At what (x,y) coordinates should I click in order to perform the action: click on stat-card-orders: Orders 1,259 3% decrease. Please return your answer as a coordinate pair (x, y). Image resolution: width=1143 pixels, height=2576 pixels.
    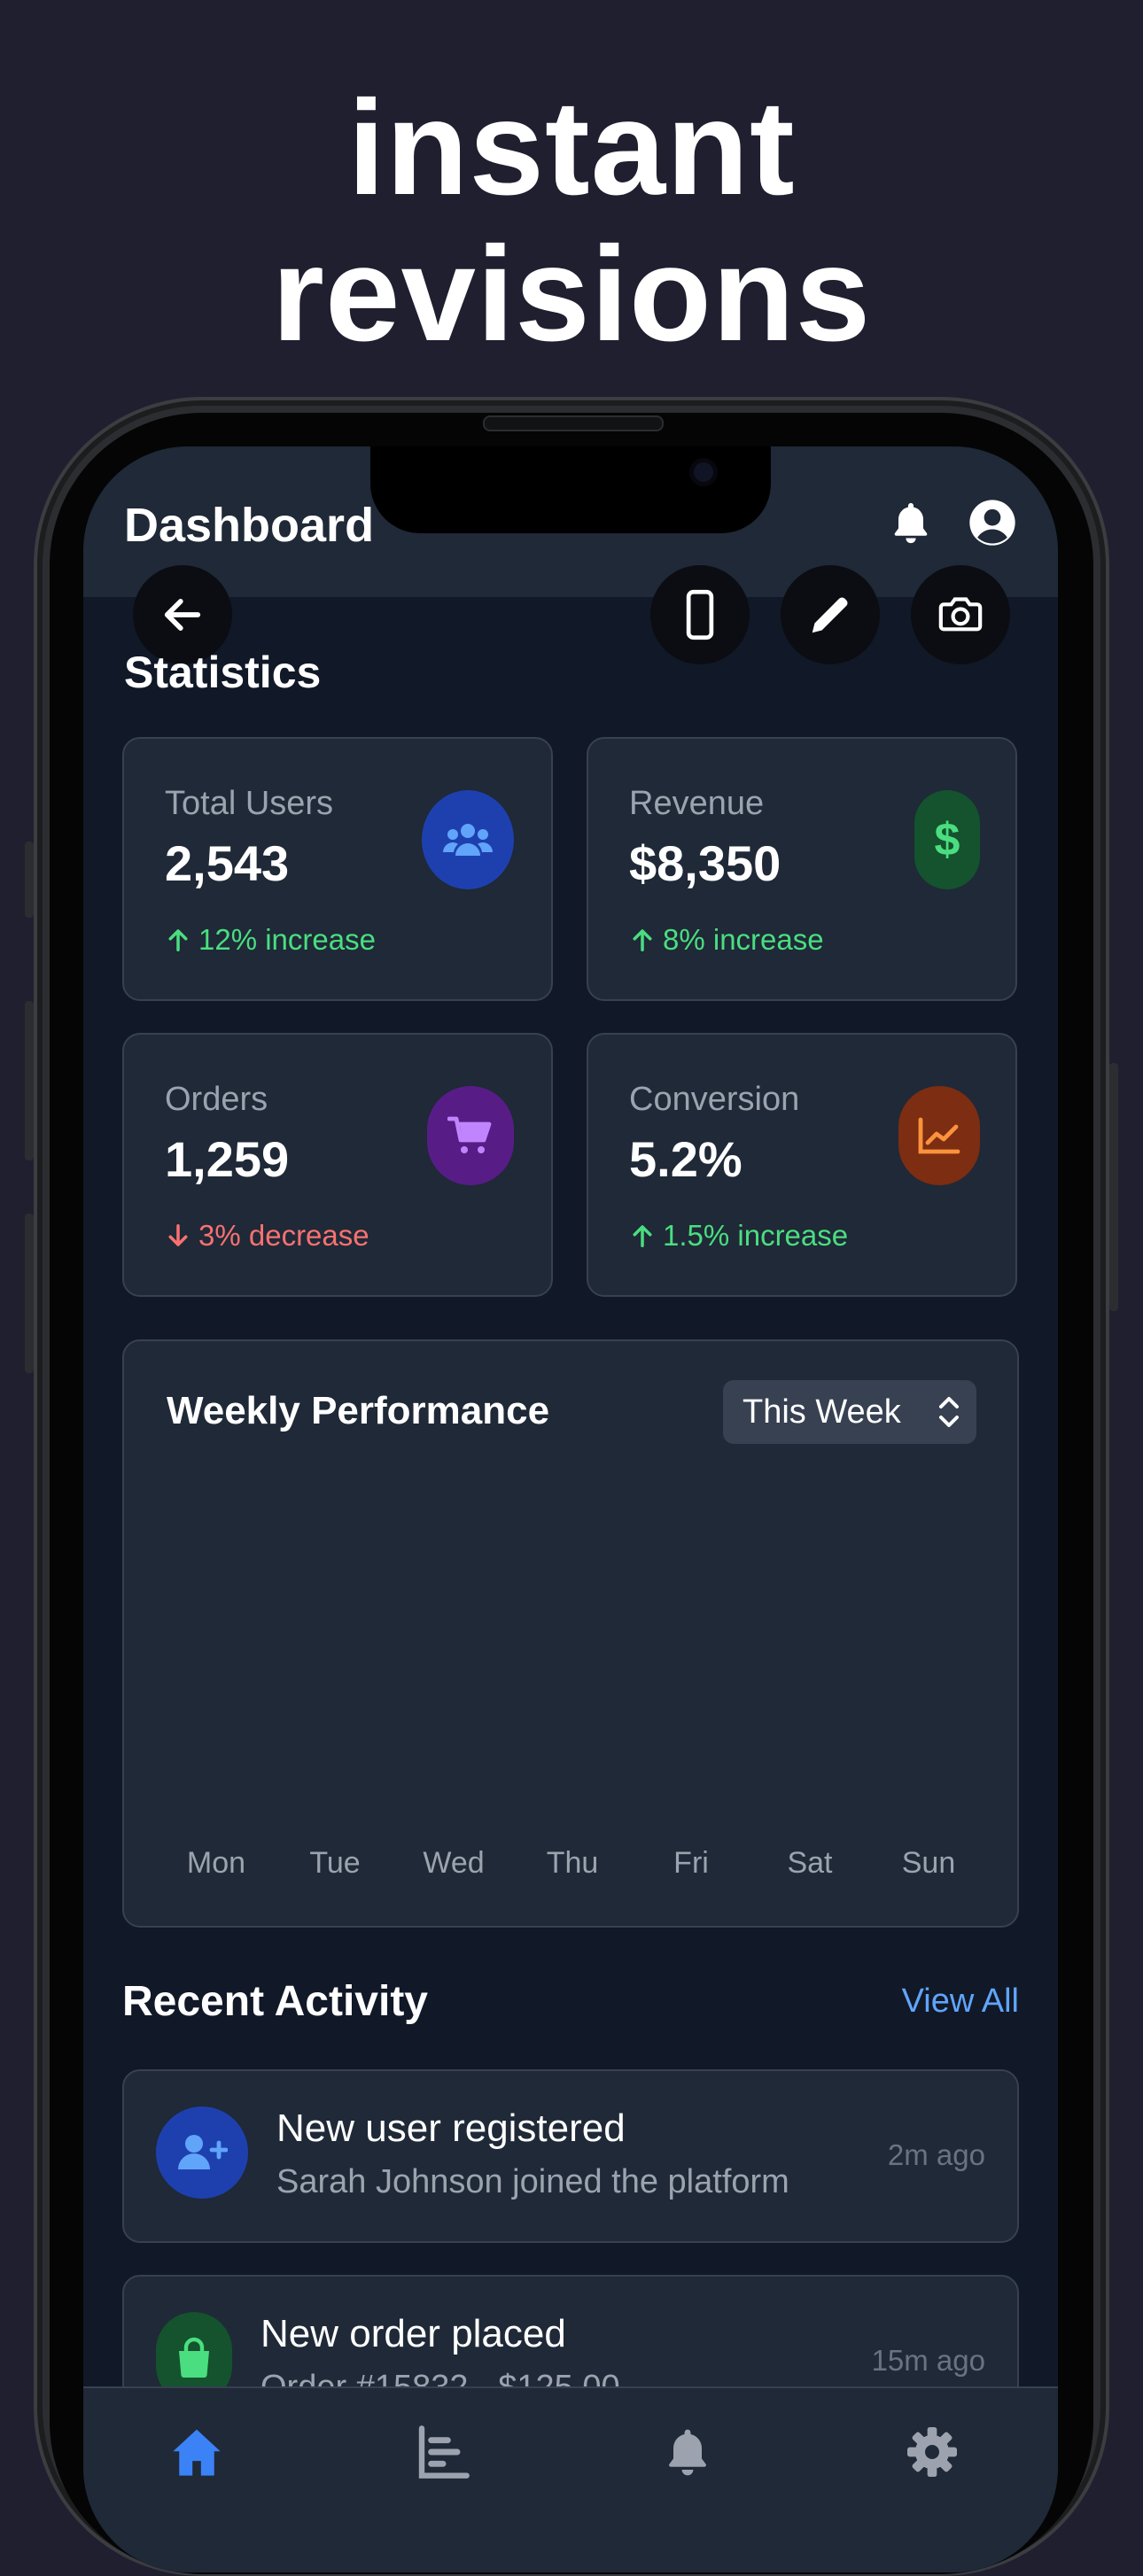
    Looking at the image, I should click on (337, 1165).